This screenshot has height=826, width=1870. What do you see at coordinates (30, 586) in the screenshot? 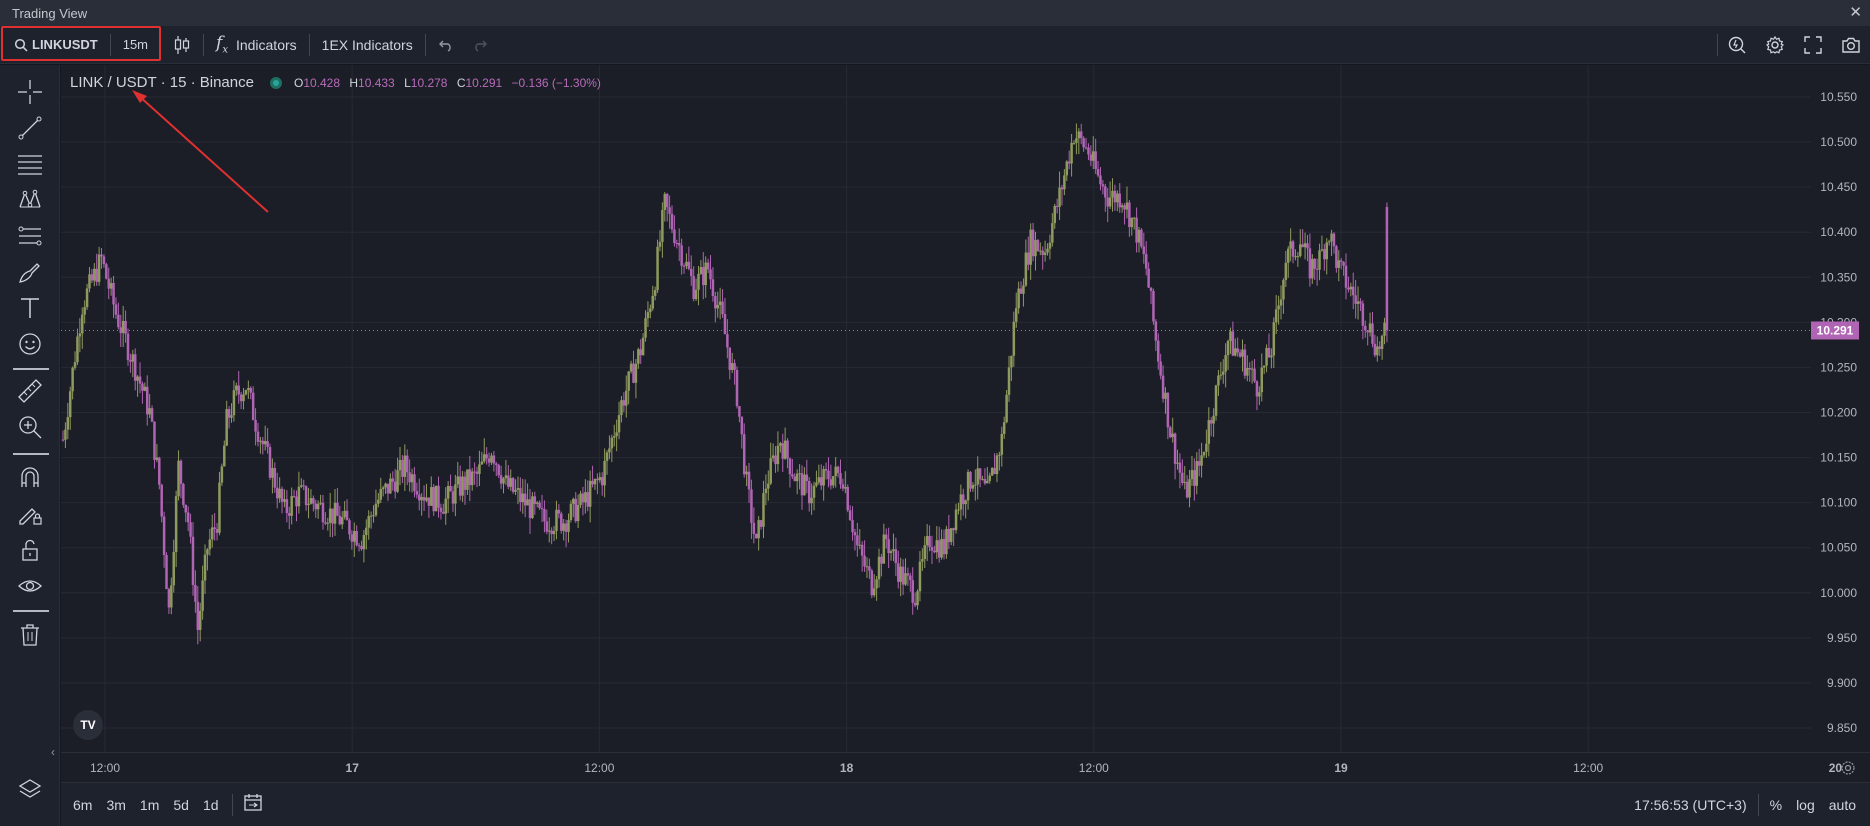
I see `hide-drawings-tool` at bounding box center [30, 586].